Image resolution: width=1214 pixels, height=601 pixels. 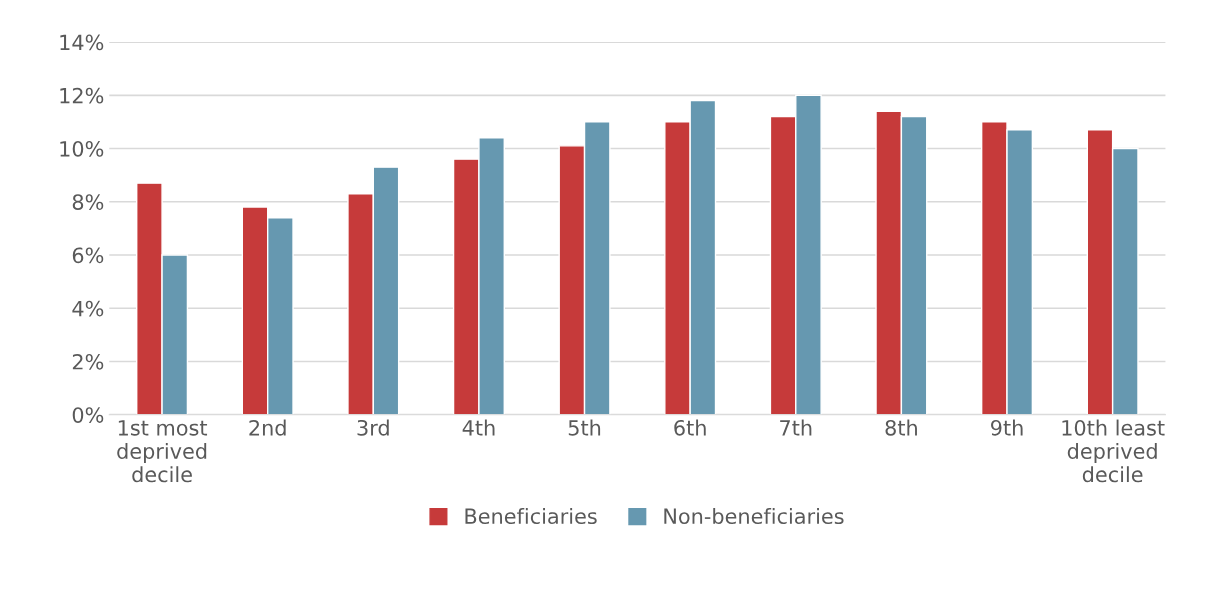 What do you see at coordinates (901, 427) in the screenshot?
I see `x-tick-label: 8th` at bounding box center [901, 427].